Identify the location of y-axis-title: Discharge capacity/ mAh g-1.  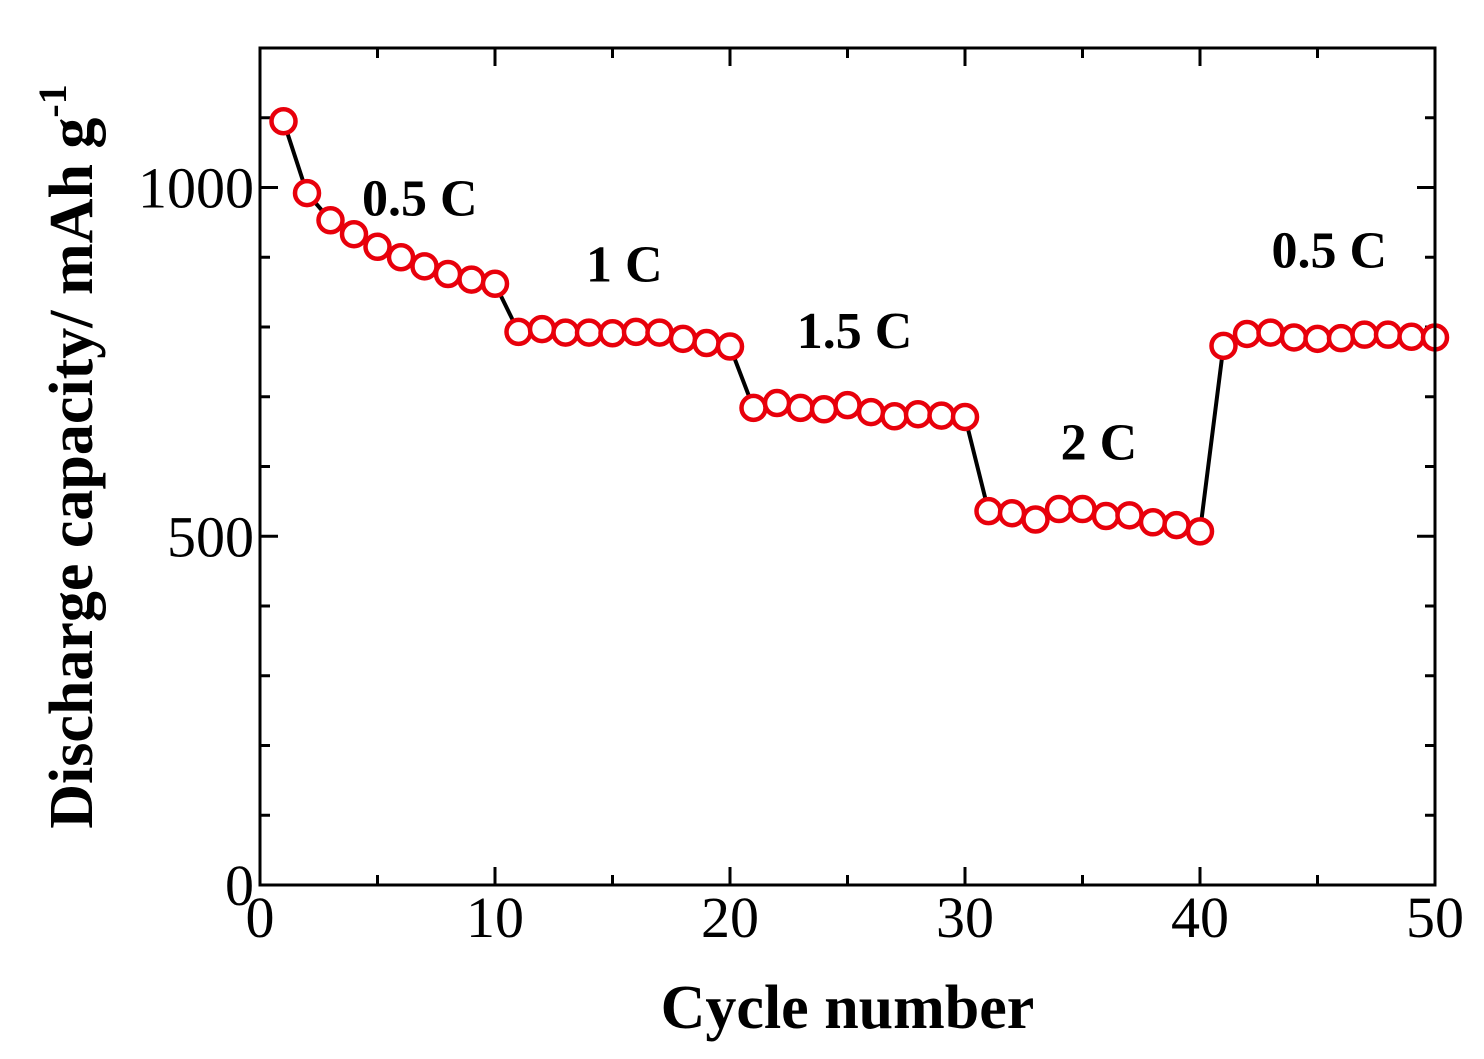
(68, 456).